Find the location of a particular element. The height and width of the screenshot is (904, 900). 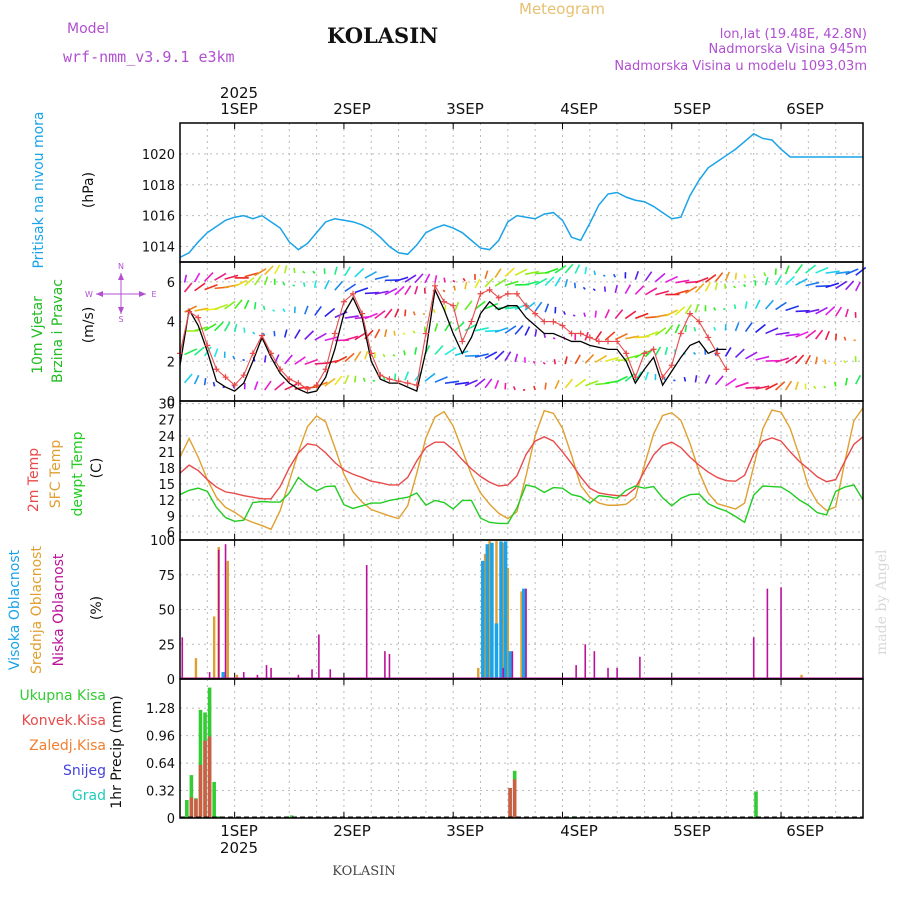

y-tick-label: 15 is located at coordinates (166, 485).